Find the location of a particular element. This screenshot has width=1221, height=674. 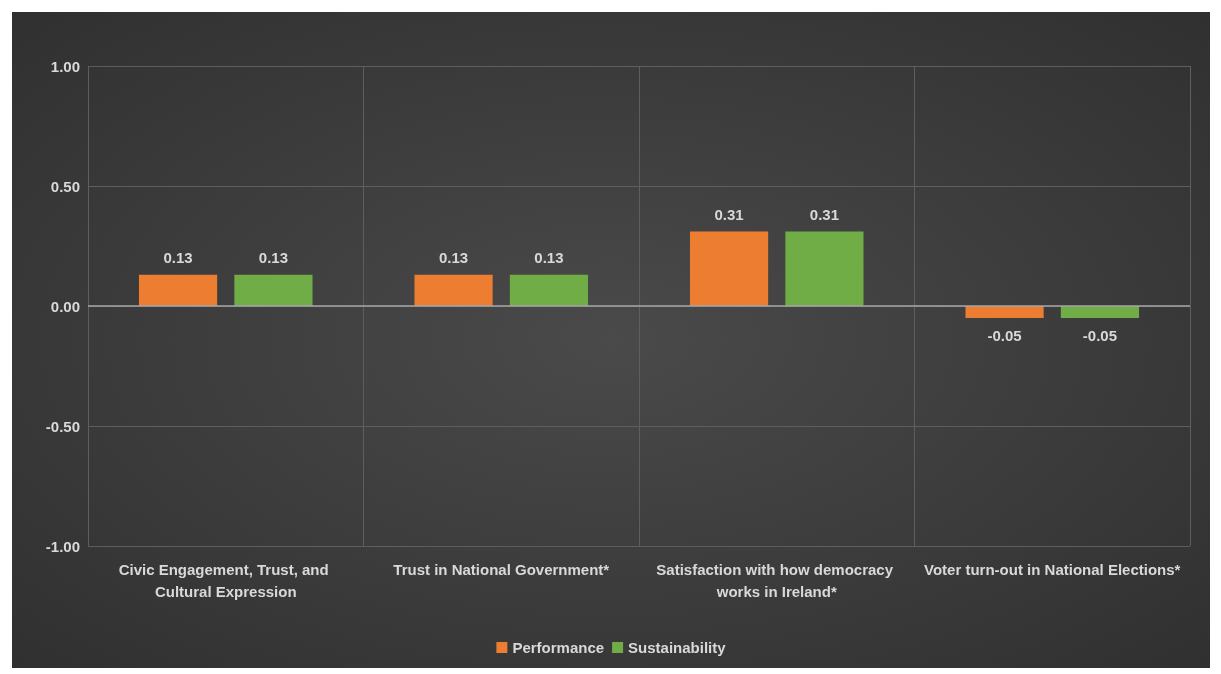

x-tick-label: Trust in National Government* is located at coordinates (501, 569).